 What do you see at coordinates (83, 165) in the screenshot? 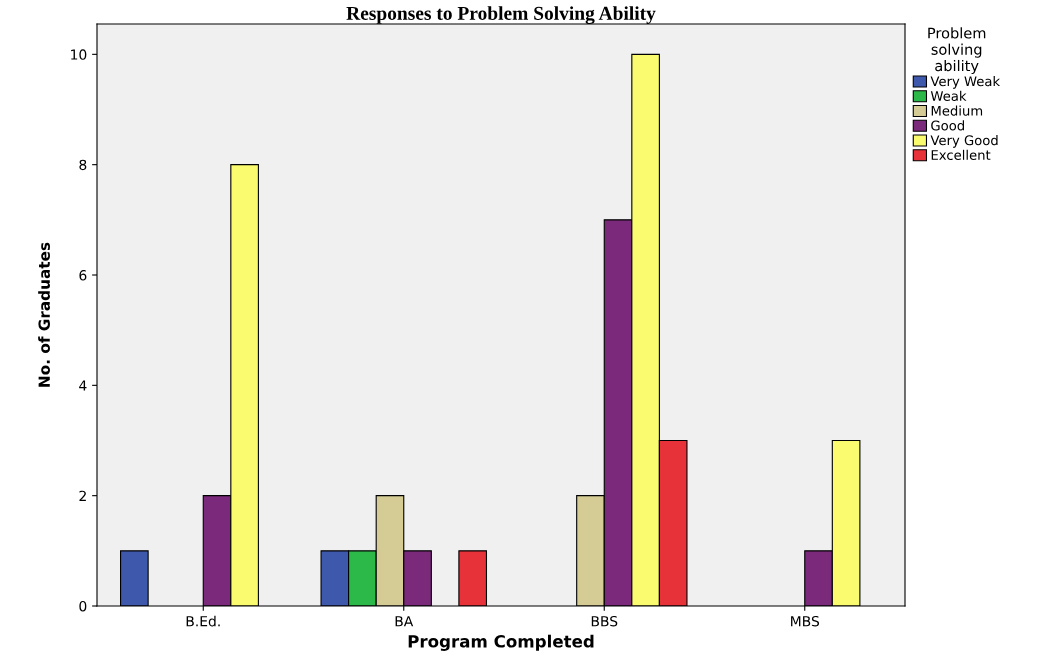
I see `y-tick-label: 8` at bounding box center [83, 165].